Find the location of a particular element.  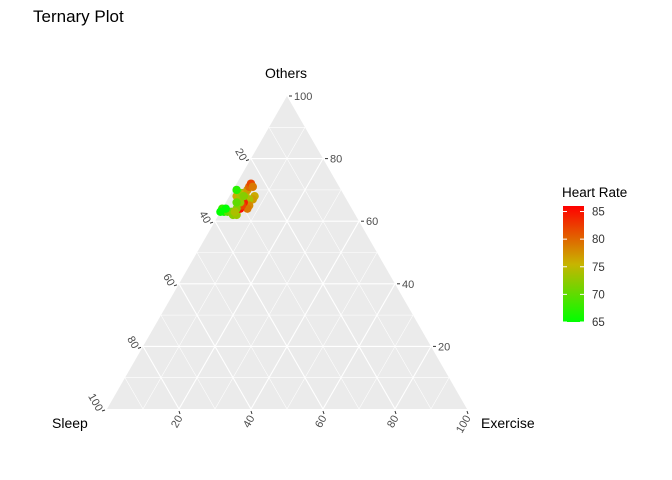

tick-label-others-80: 80 is located at coordinates (336, 160).